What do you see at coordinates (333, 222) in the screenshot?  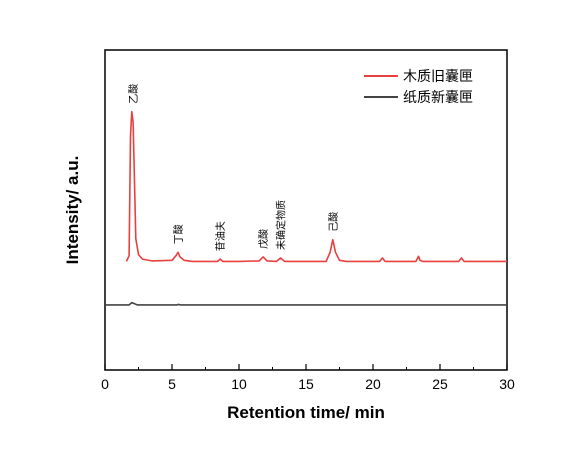 I see `peak-annotation-5: 己酸` at bounding box center [333, 222].